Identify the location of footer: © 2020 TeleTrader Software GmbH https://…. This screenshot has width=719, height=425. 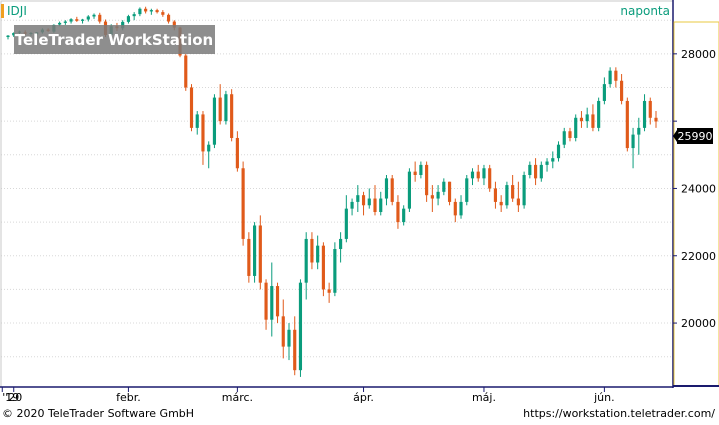
(359, 414).